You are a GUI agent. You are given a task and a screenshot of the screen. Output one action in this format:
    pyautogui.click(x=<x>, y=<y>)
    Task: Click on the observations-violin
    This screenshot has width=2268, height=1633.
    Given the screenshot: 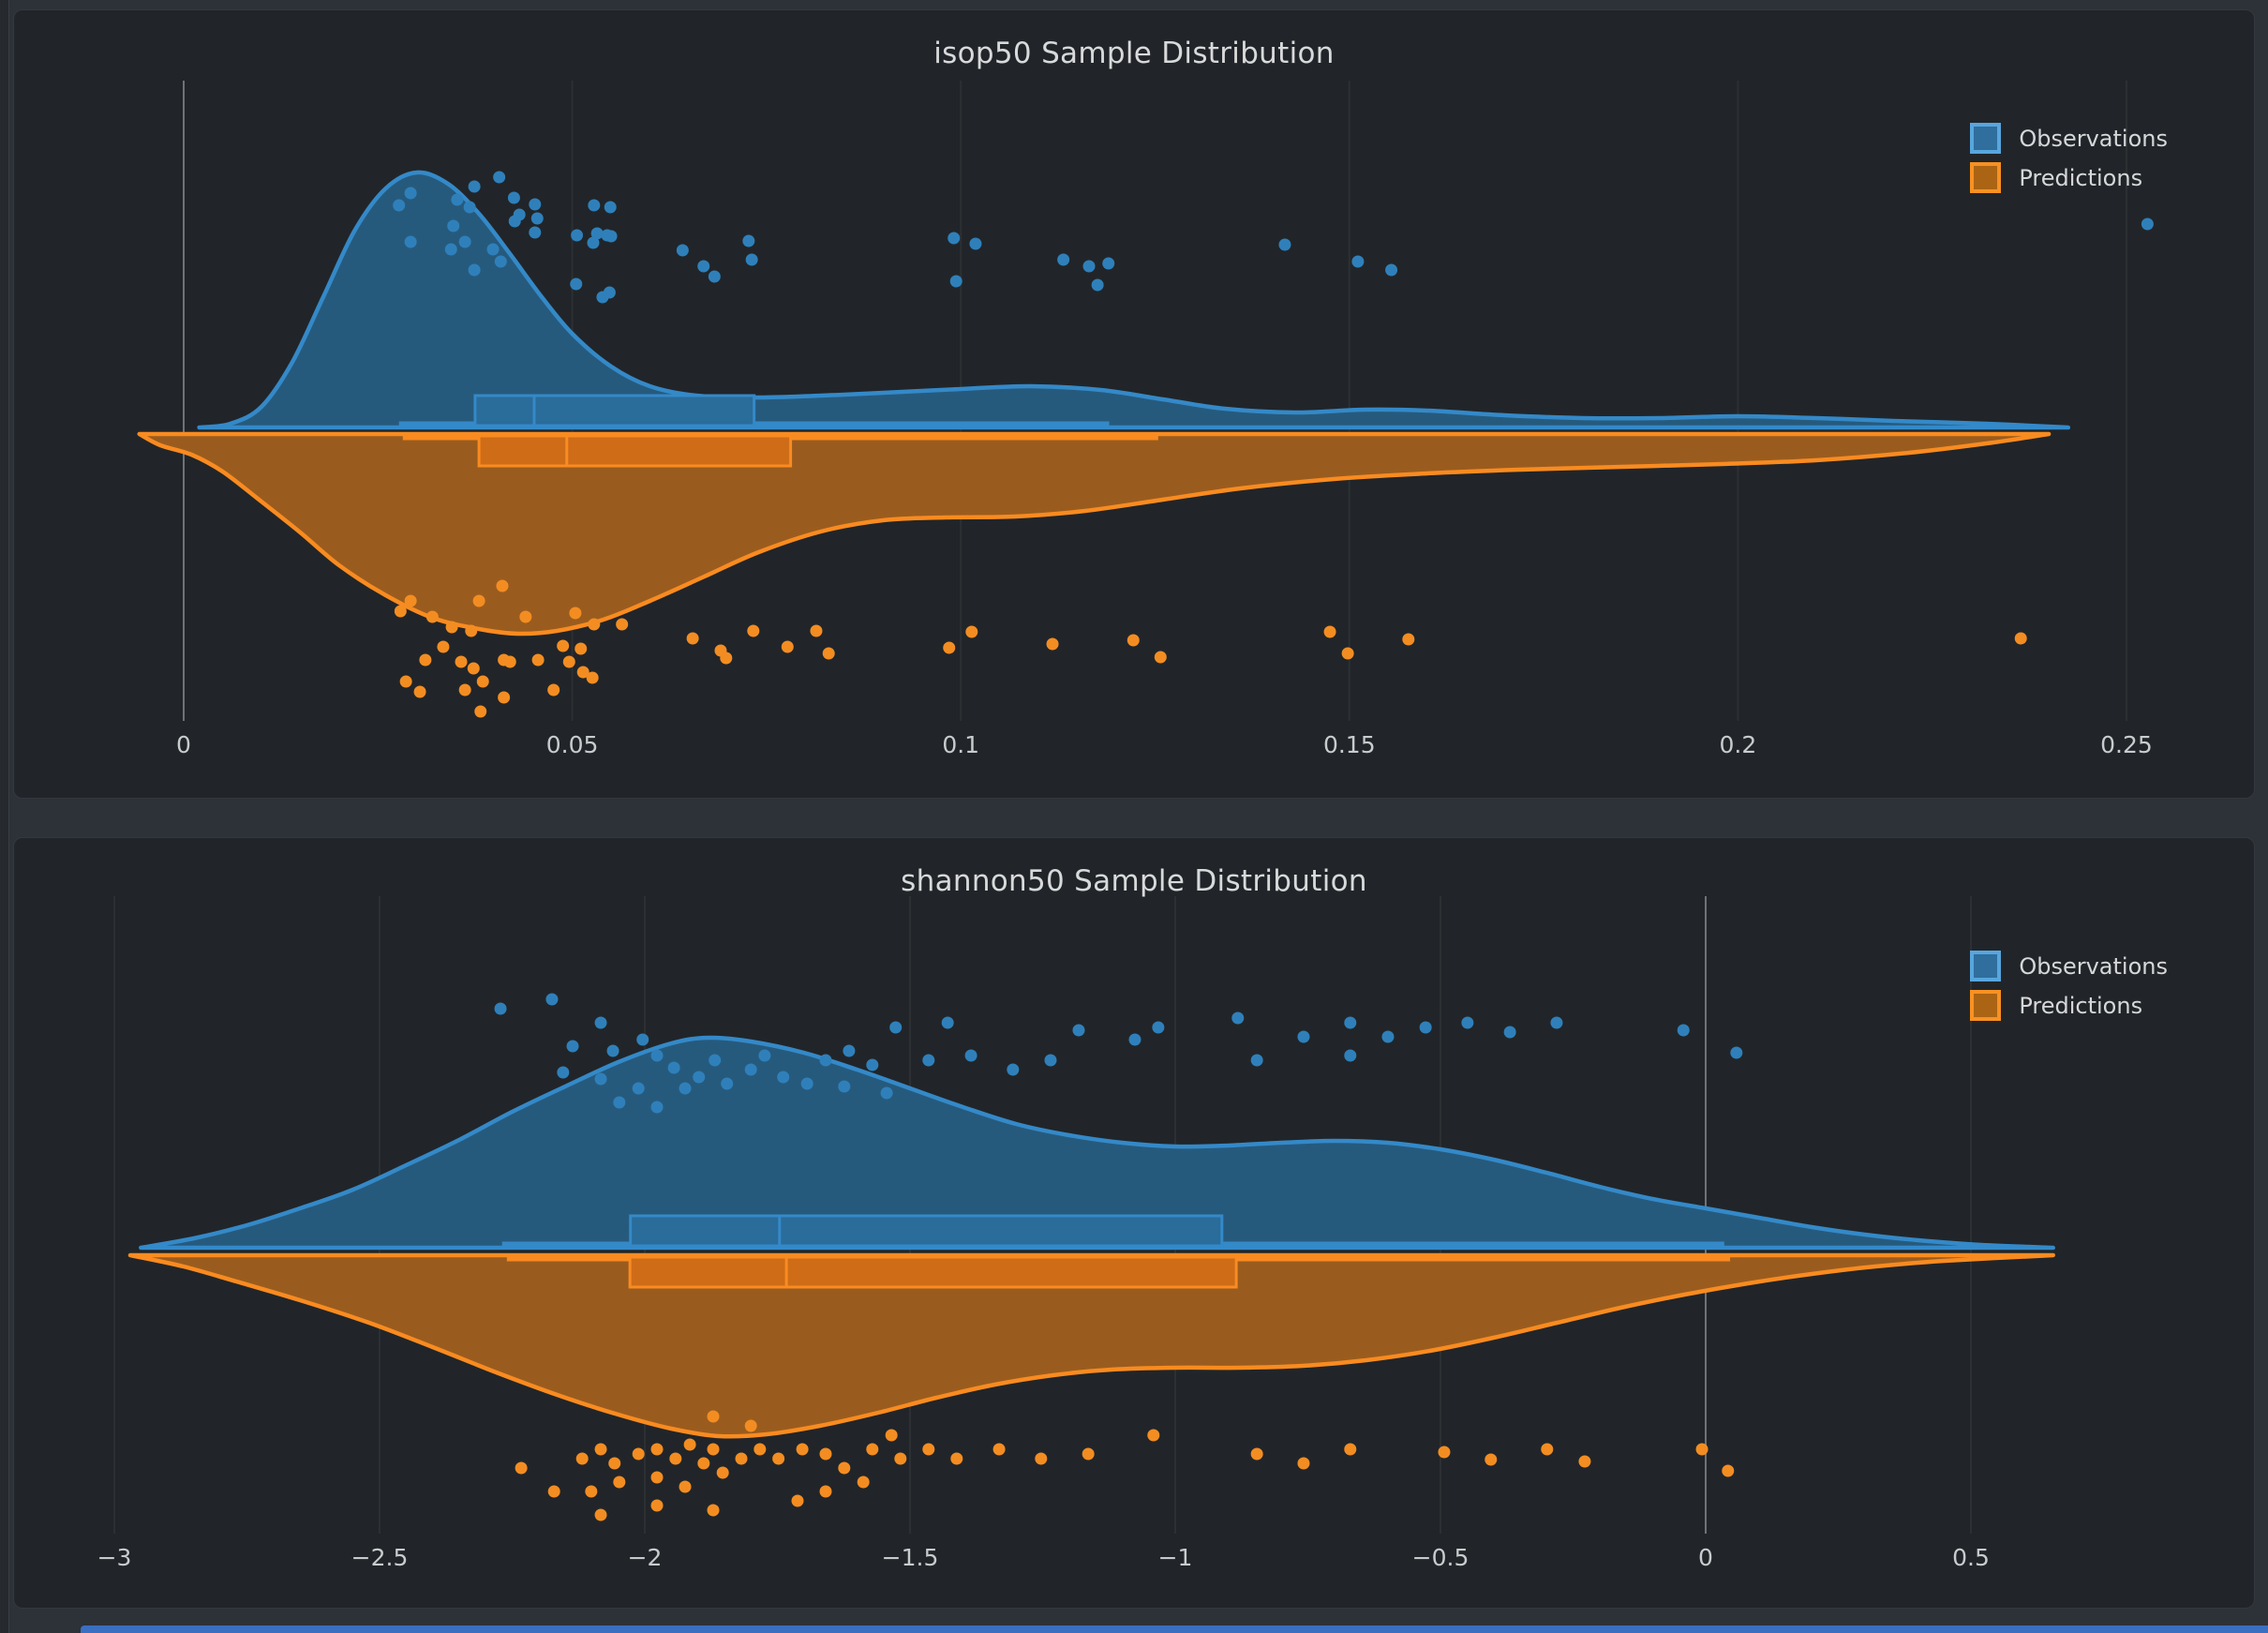 What is the action you would take?
    pyautogui.click(x=1097, y=1143)
    